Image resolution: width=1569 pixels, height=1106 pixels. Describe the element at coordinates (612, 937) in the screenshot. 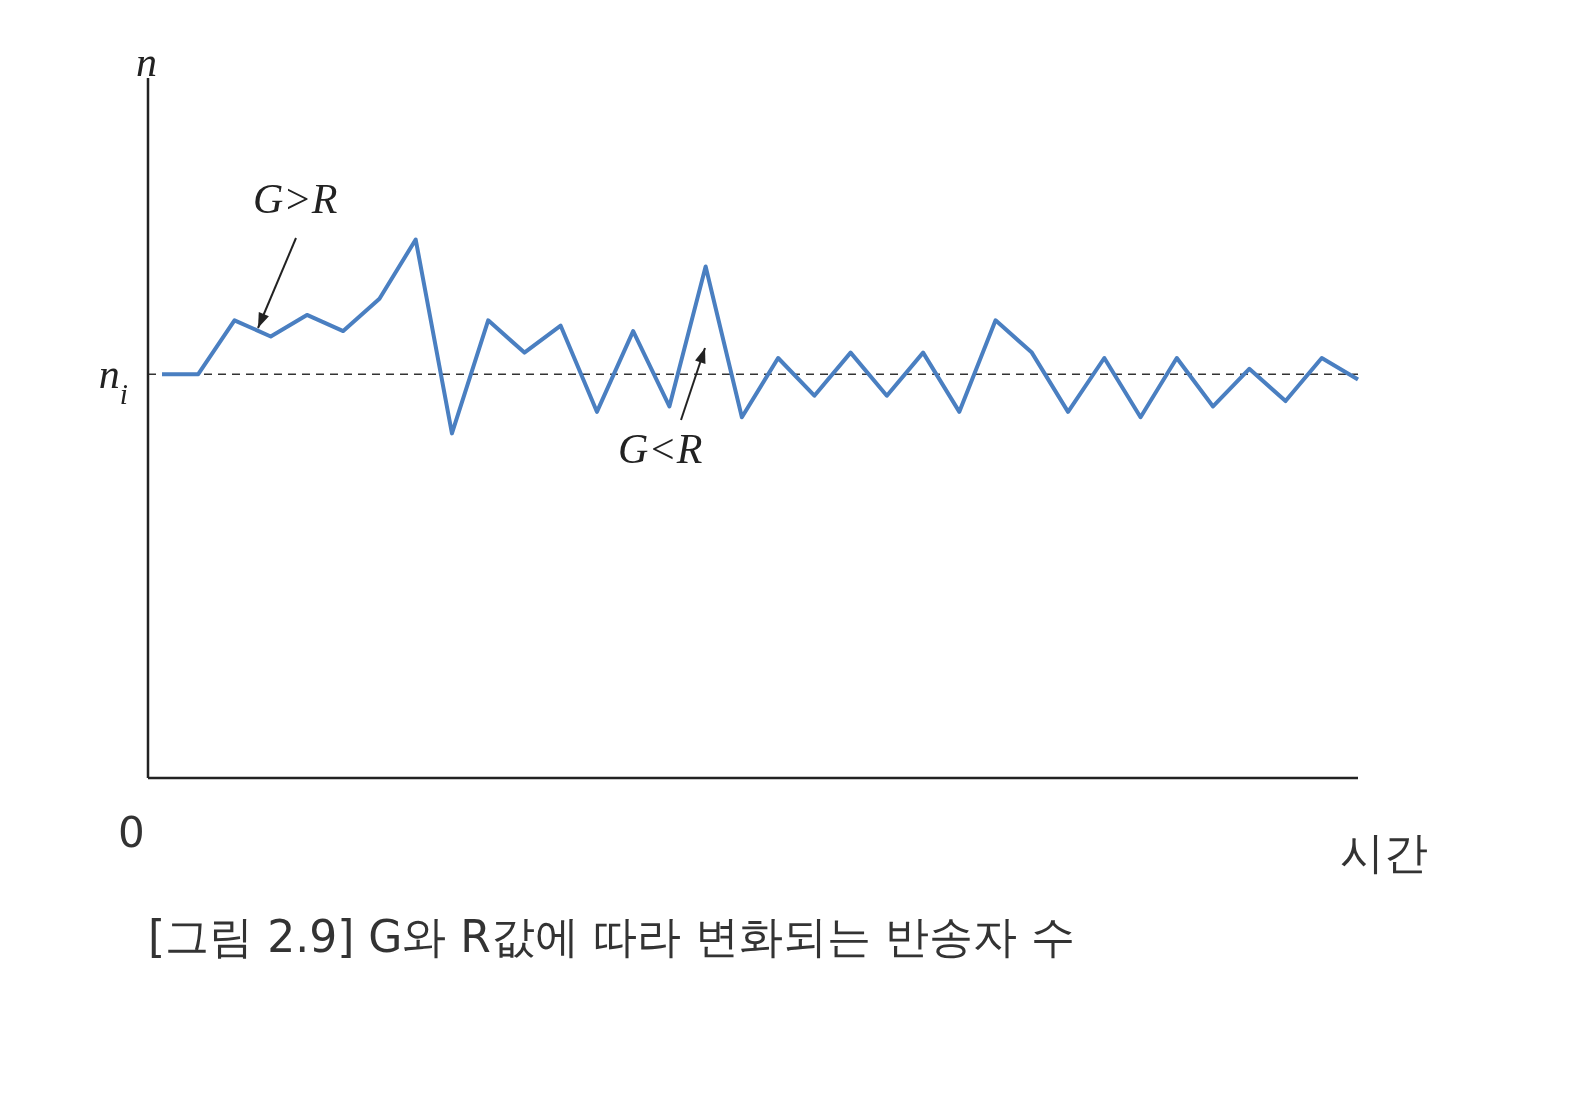

I see `text: [그림 2.9] G와 R값에 따라 변화되는 반송자 수` at that location.